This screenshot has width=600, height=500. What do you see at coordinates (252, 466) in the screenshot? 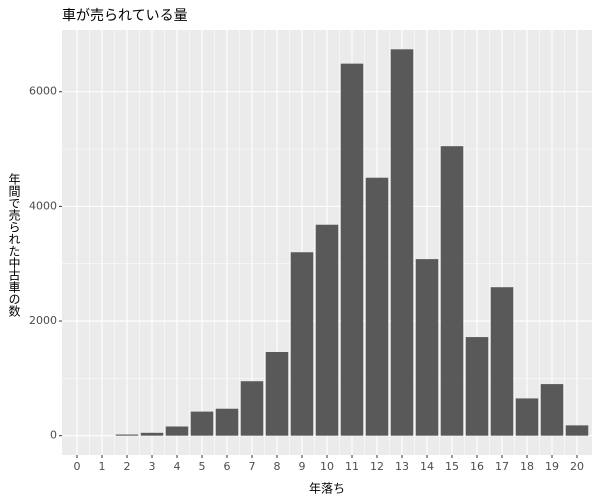
I see `x-tick-label: 7` at bounding box center [252, 466].